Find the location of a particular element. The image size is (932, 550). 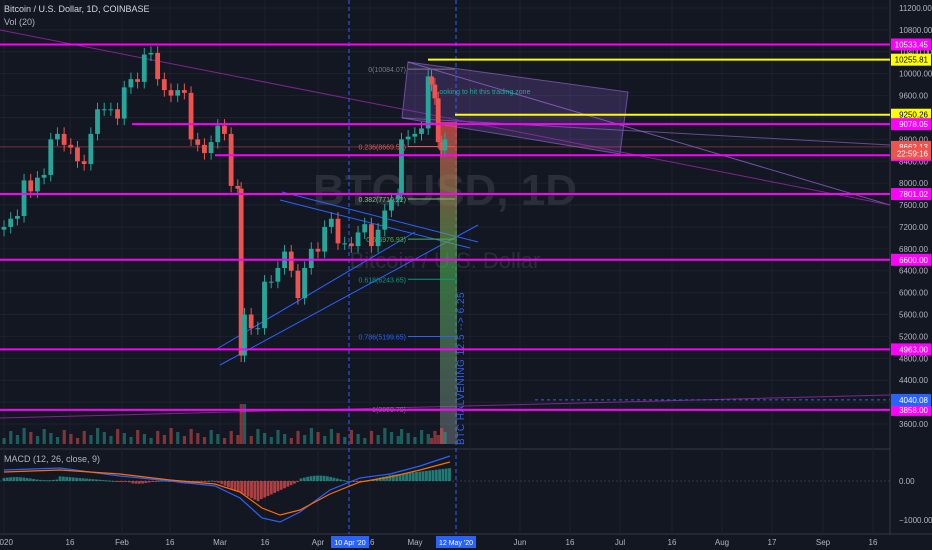

price-tag-box is located at coordinates (911, 153).